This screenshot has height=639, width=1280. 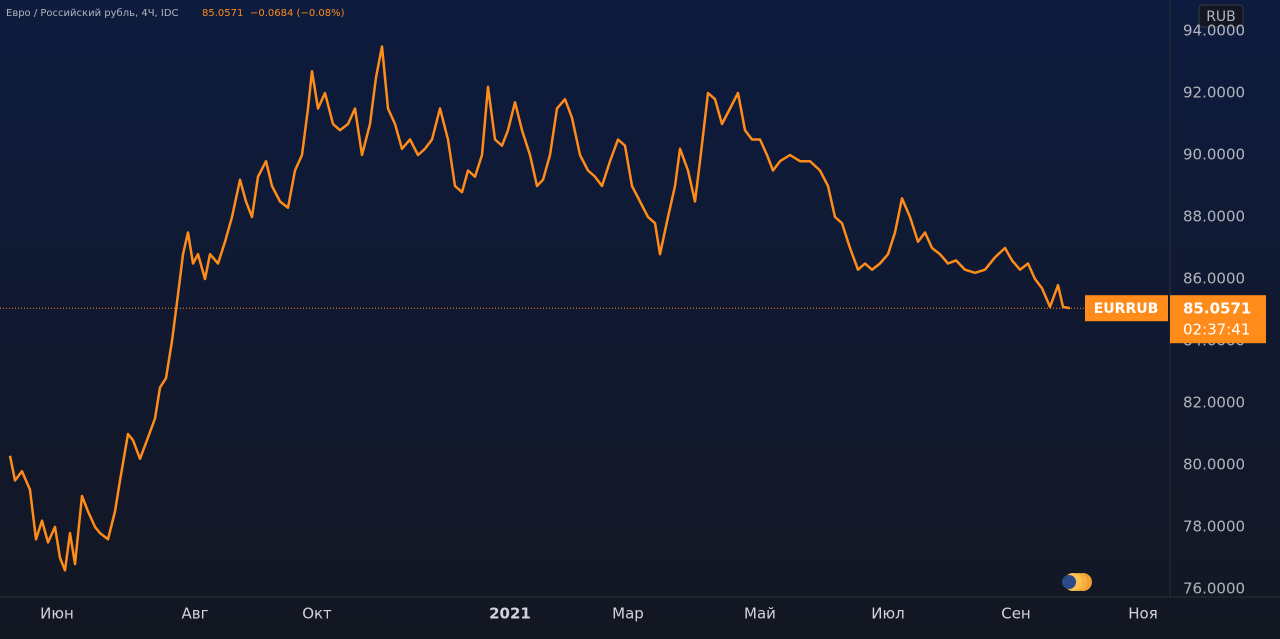 I want to click on x-tick-label: Июл, so click(x=887, y=614).